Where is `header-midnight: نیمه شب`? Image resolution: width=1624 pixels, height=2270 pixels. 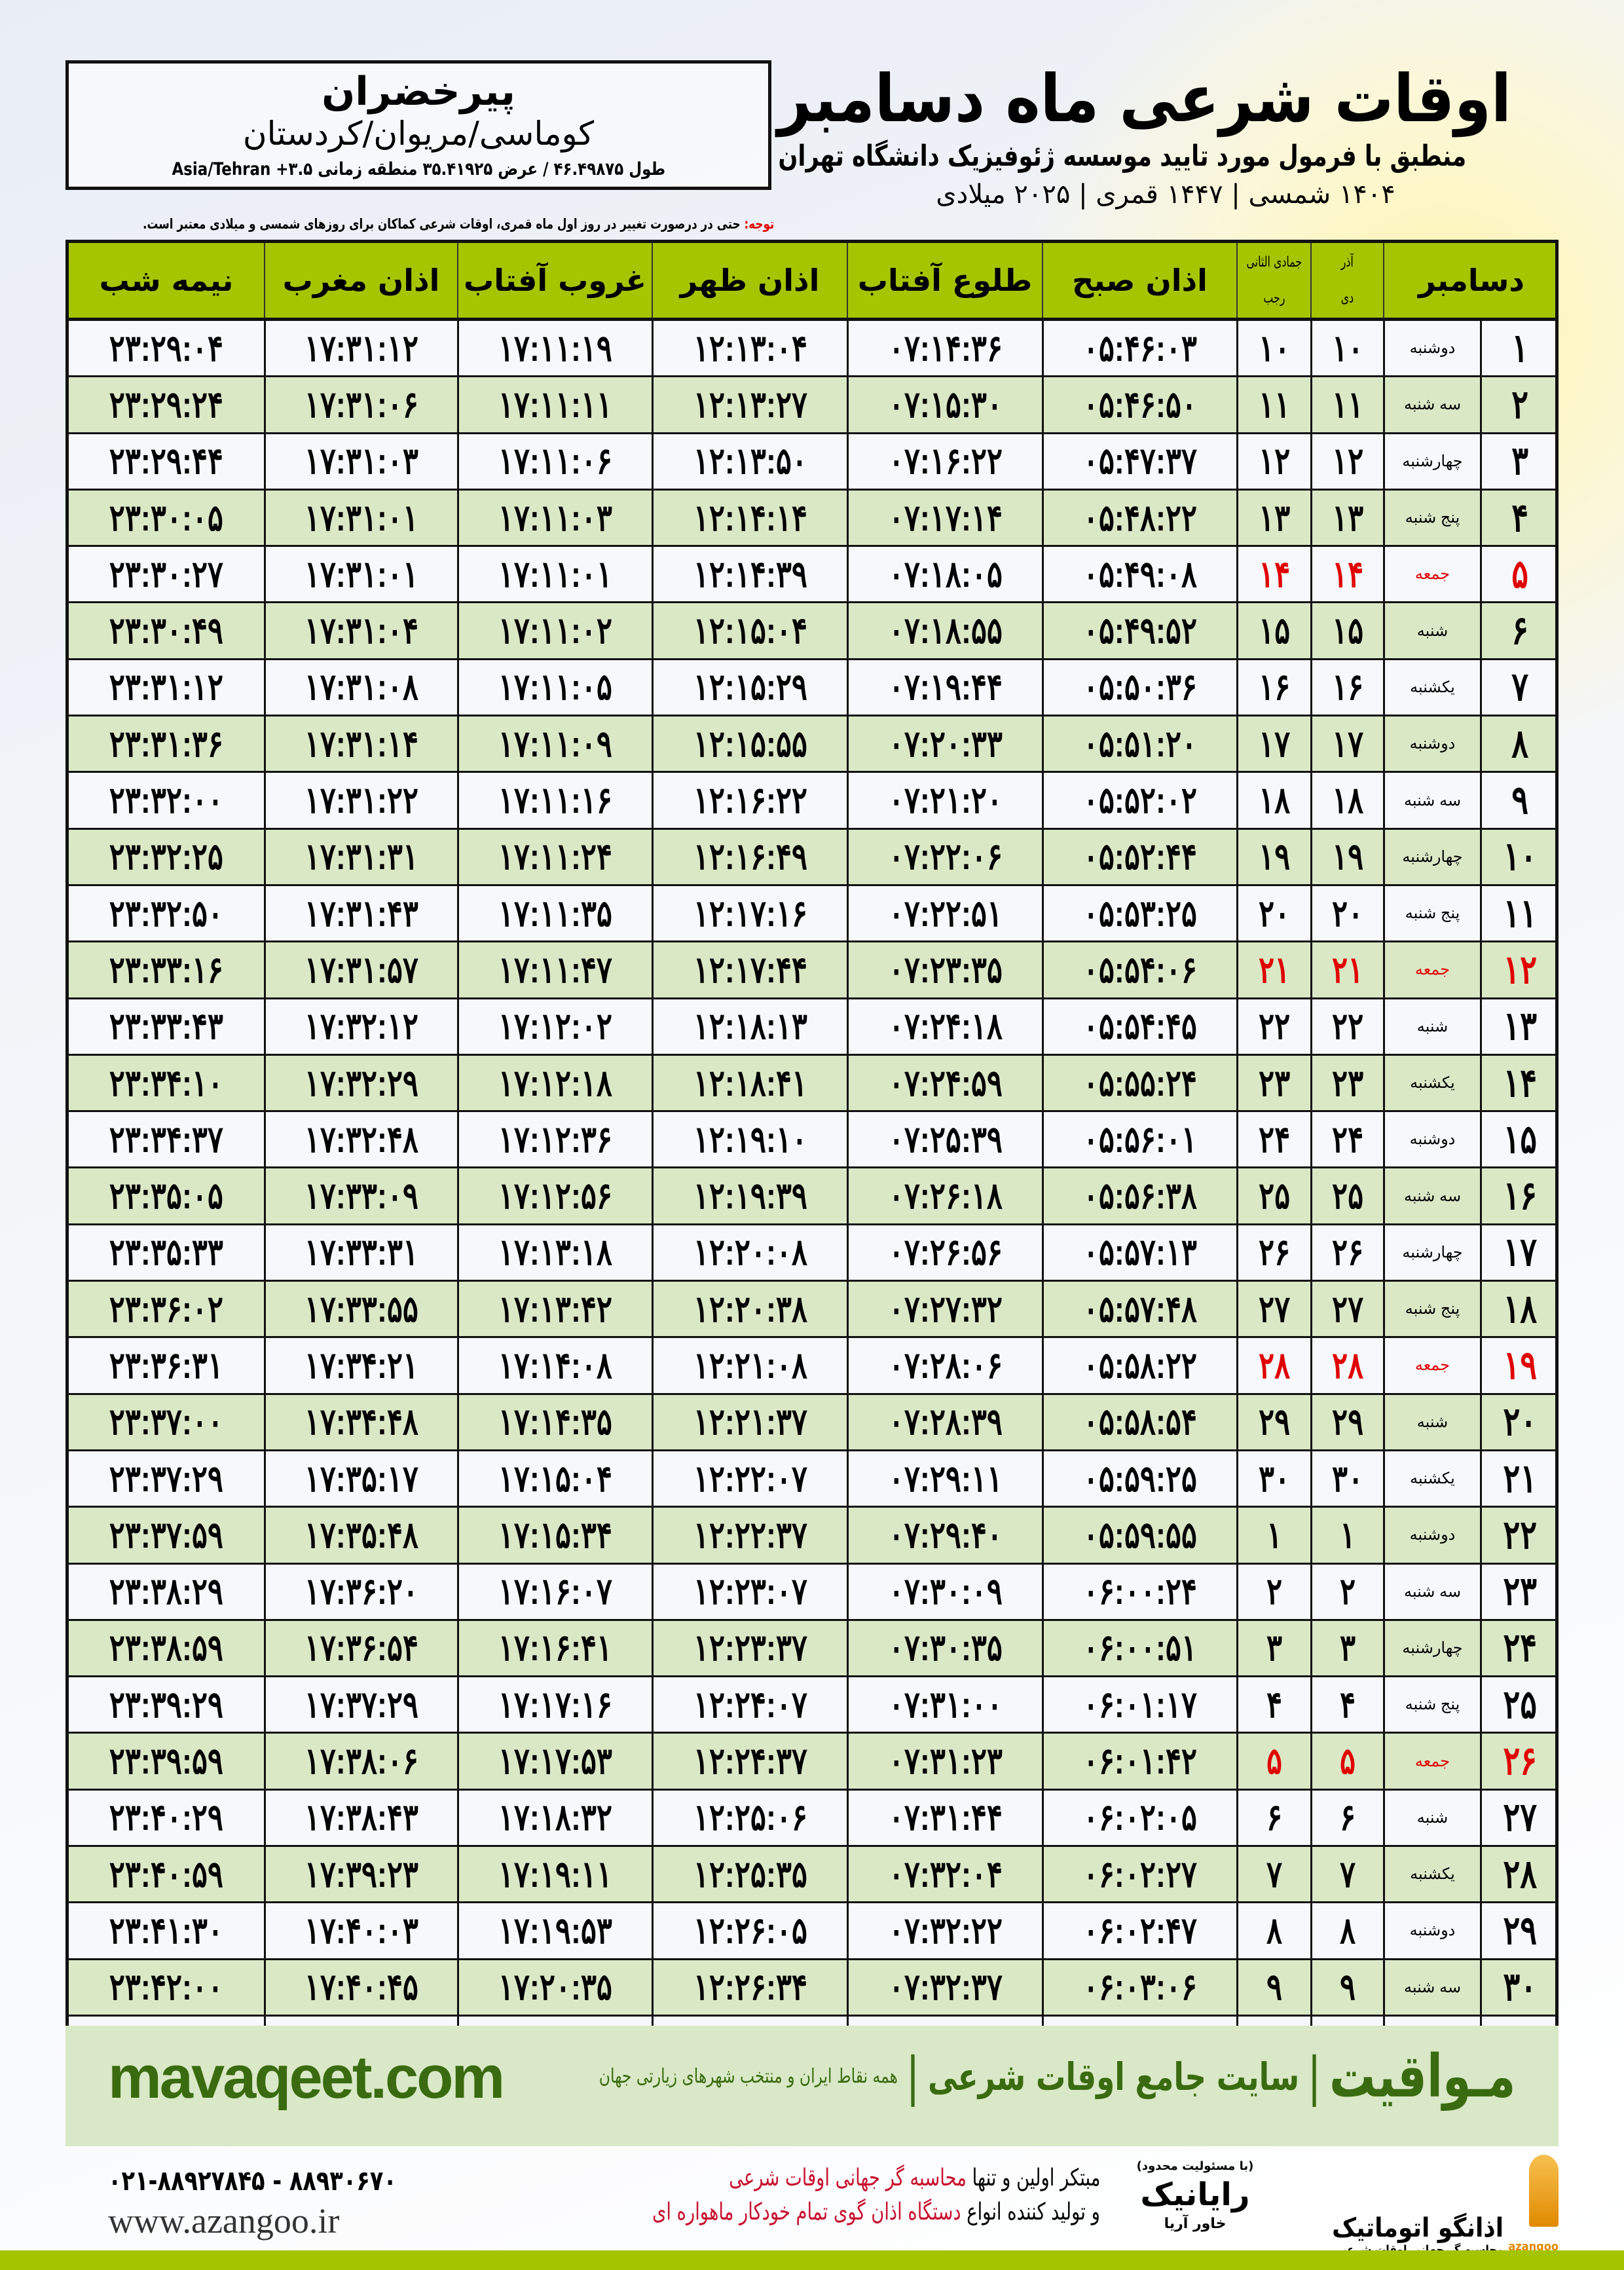 header-midnight: نیمه شب is located at coordinates (166, 280).